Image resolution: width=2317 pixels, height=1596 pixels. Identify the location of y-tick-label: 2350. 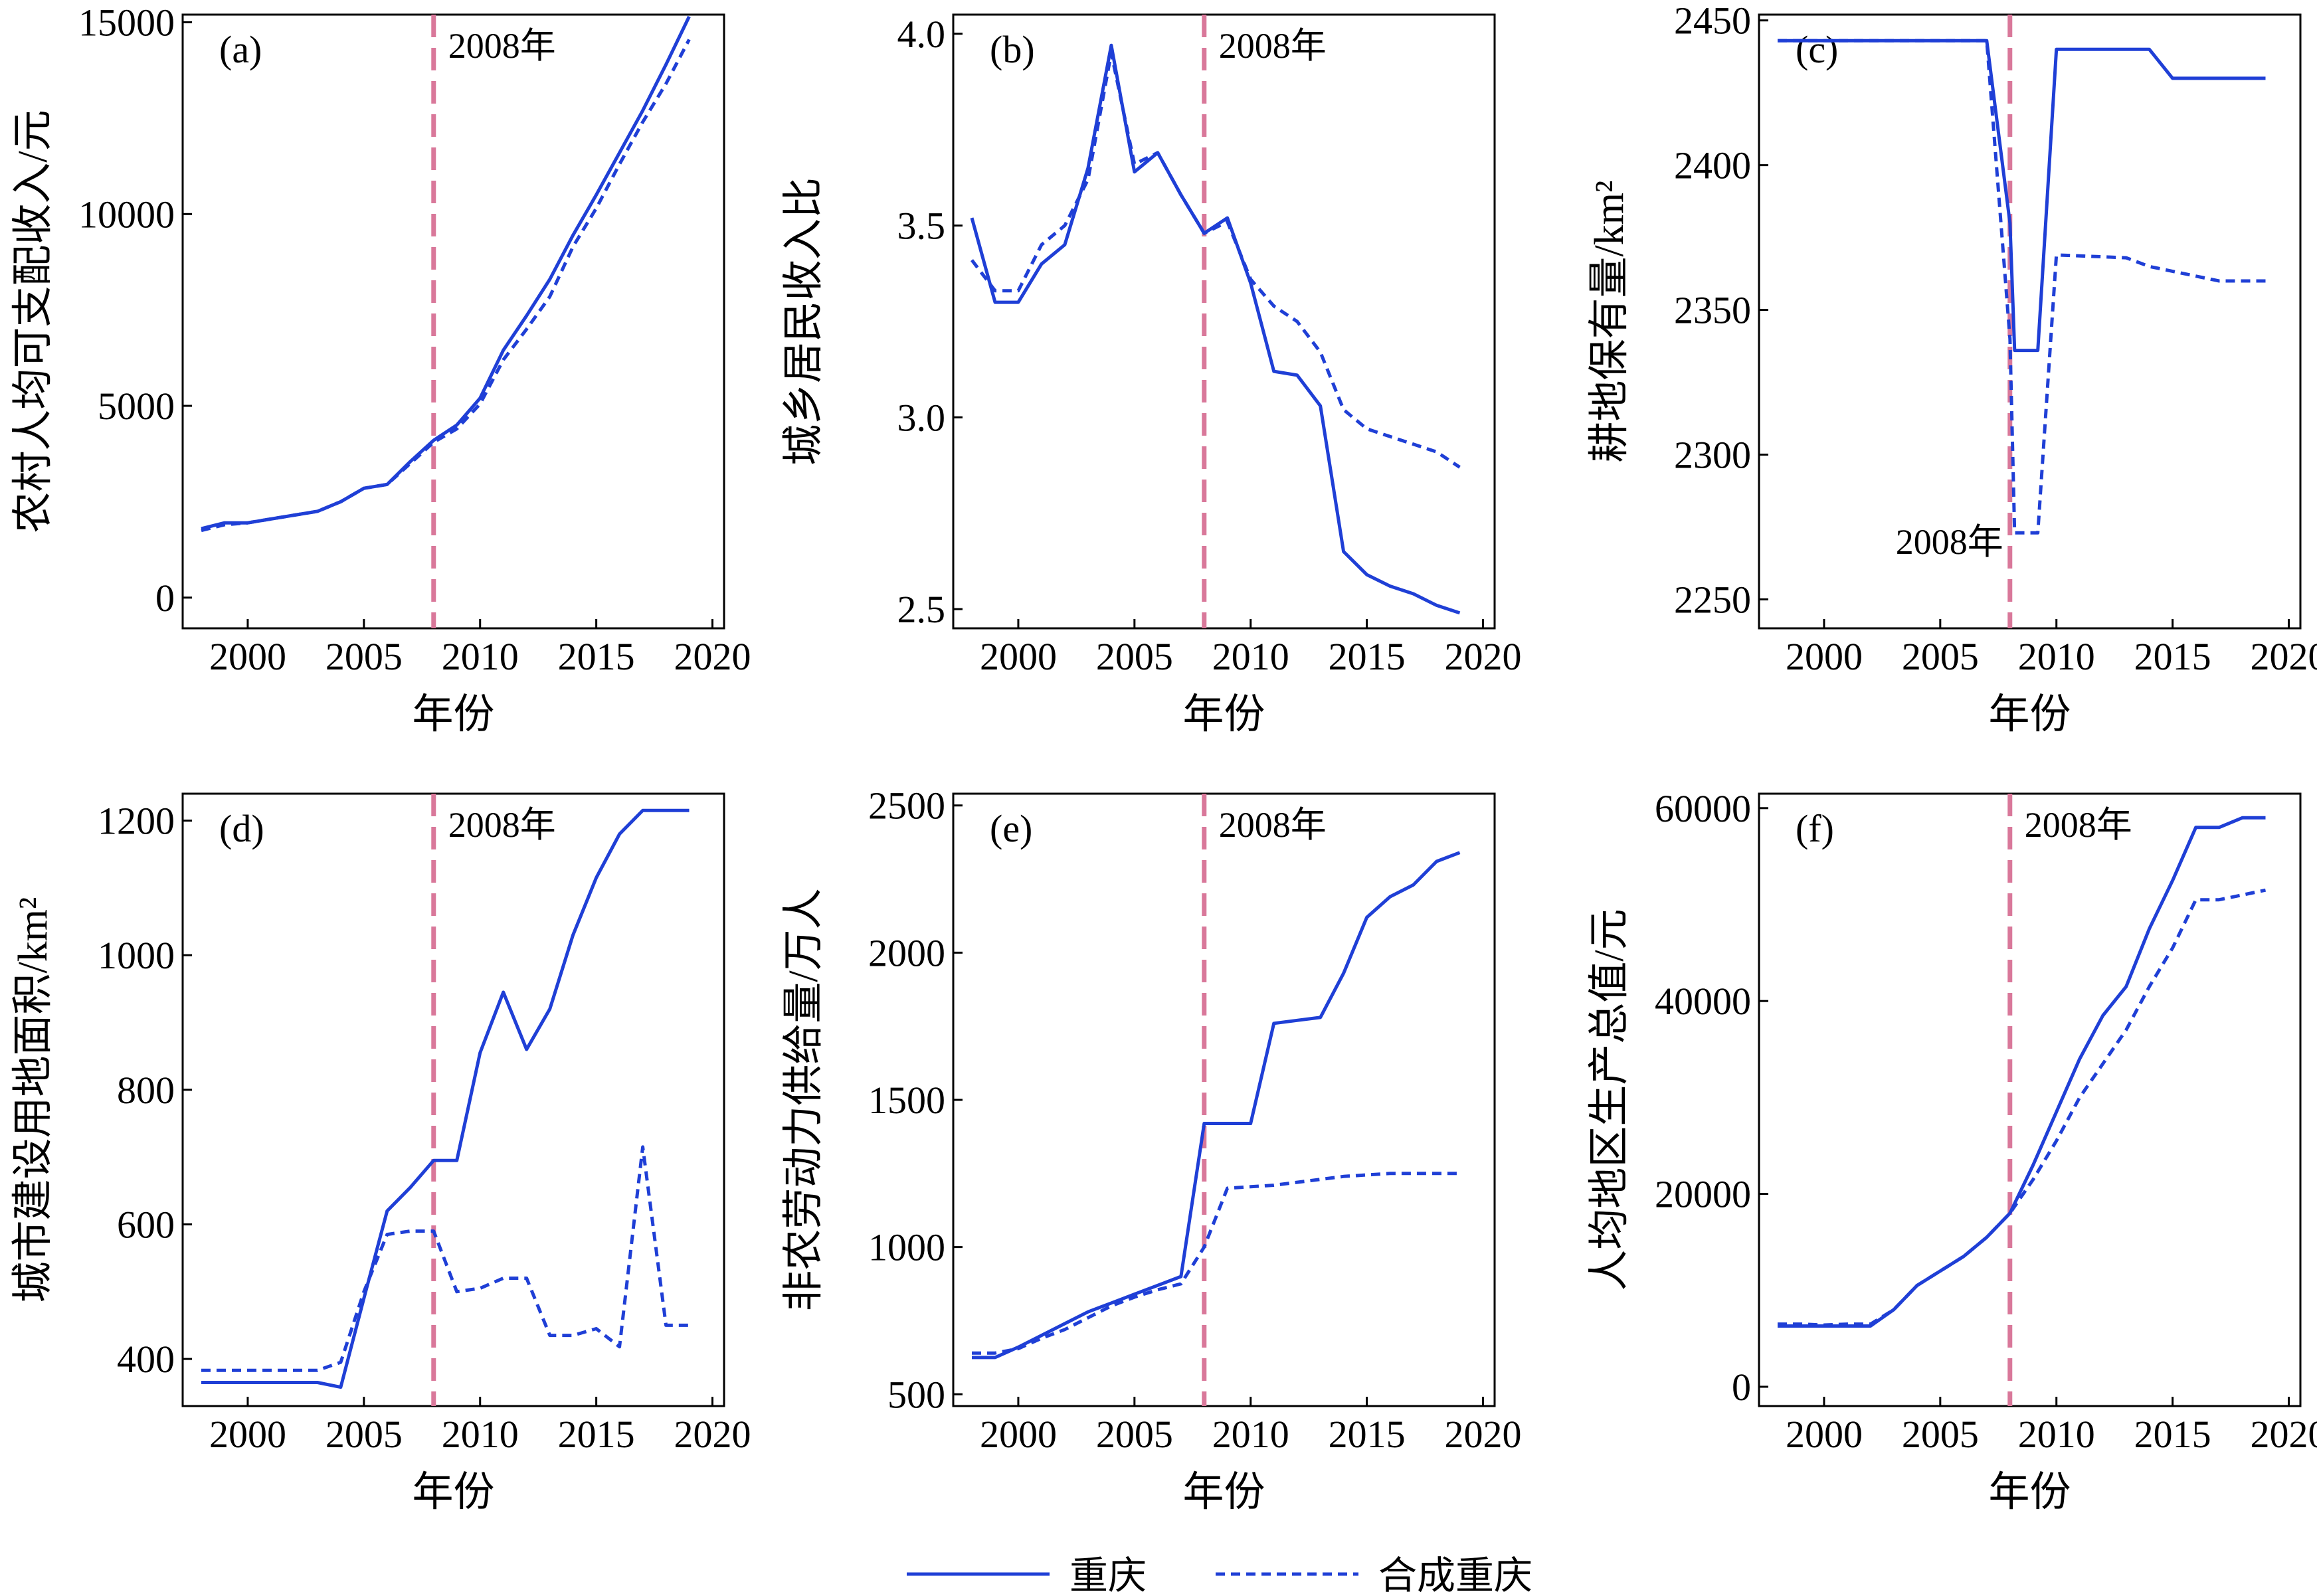
(1712, 310).